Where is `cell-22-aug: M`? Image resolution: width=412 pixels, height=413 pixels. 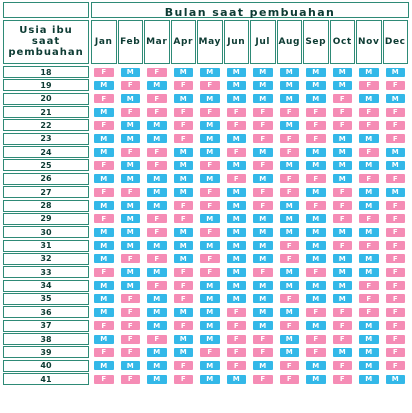 cell-22-aug: M is located at coordinates (289, 125).